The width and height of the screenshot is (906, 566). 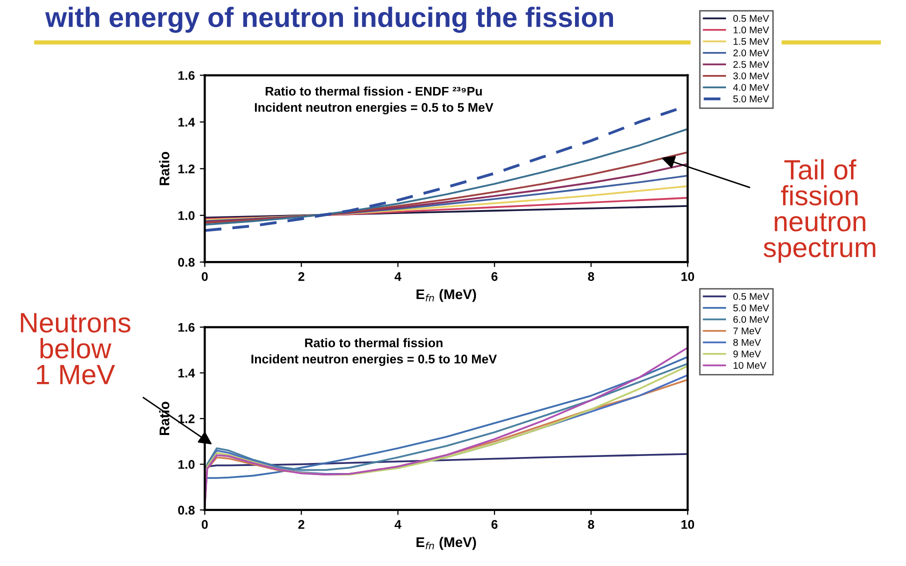 What do you see at coordinates (747, 342) in the screenshot?
I see `legend-label: 8 MeV` at bounding box center [747, 342].